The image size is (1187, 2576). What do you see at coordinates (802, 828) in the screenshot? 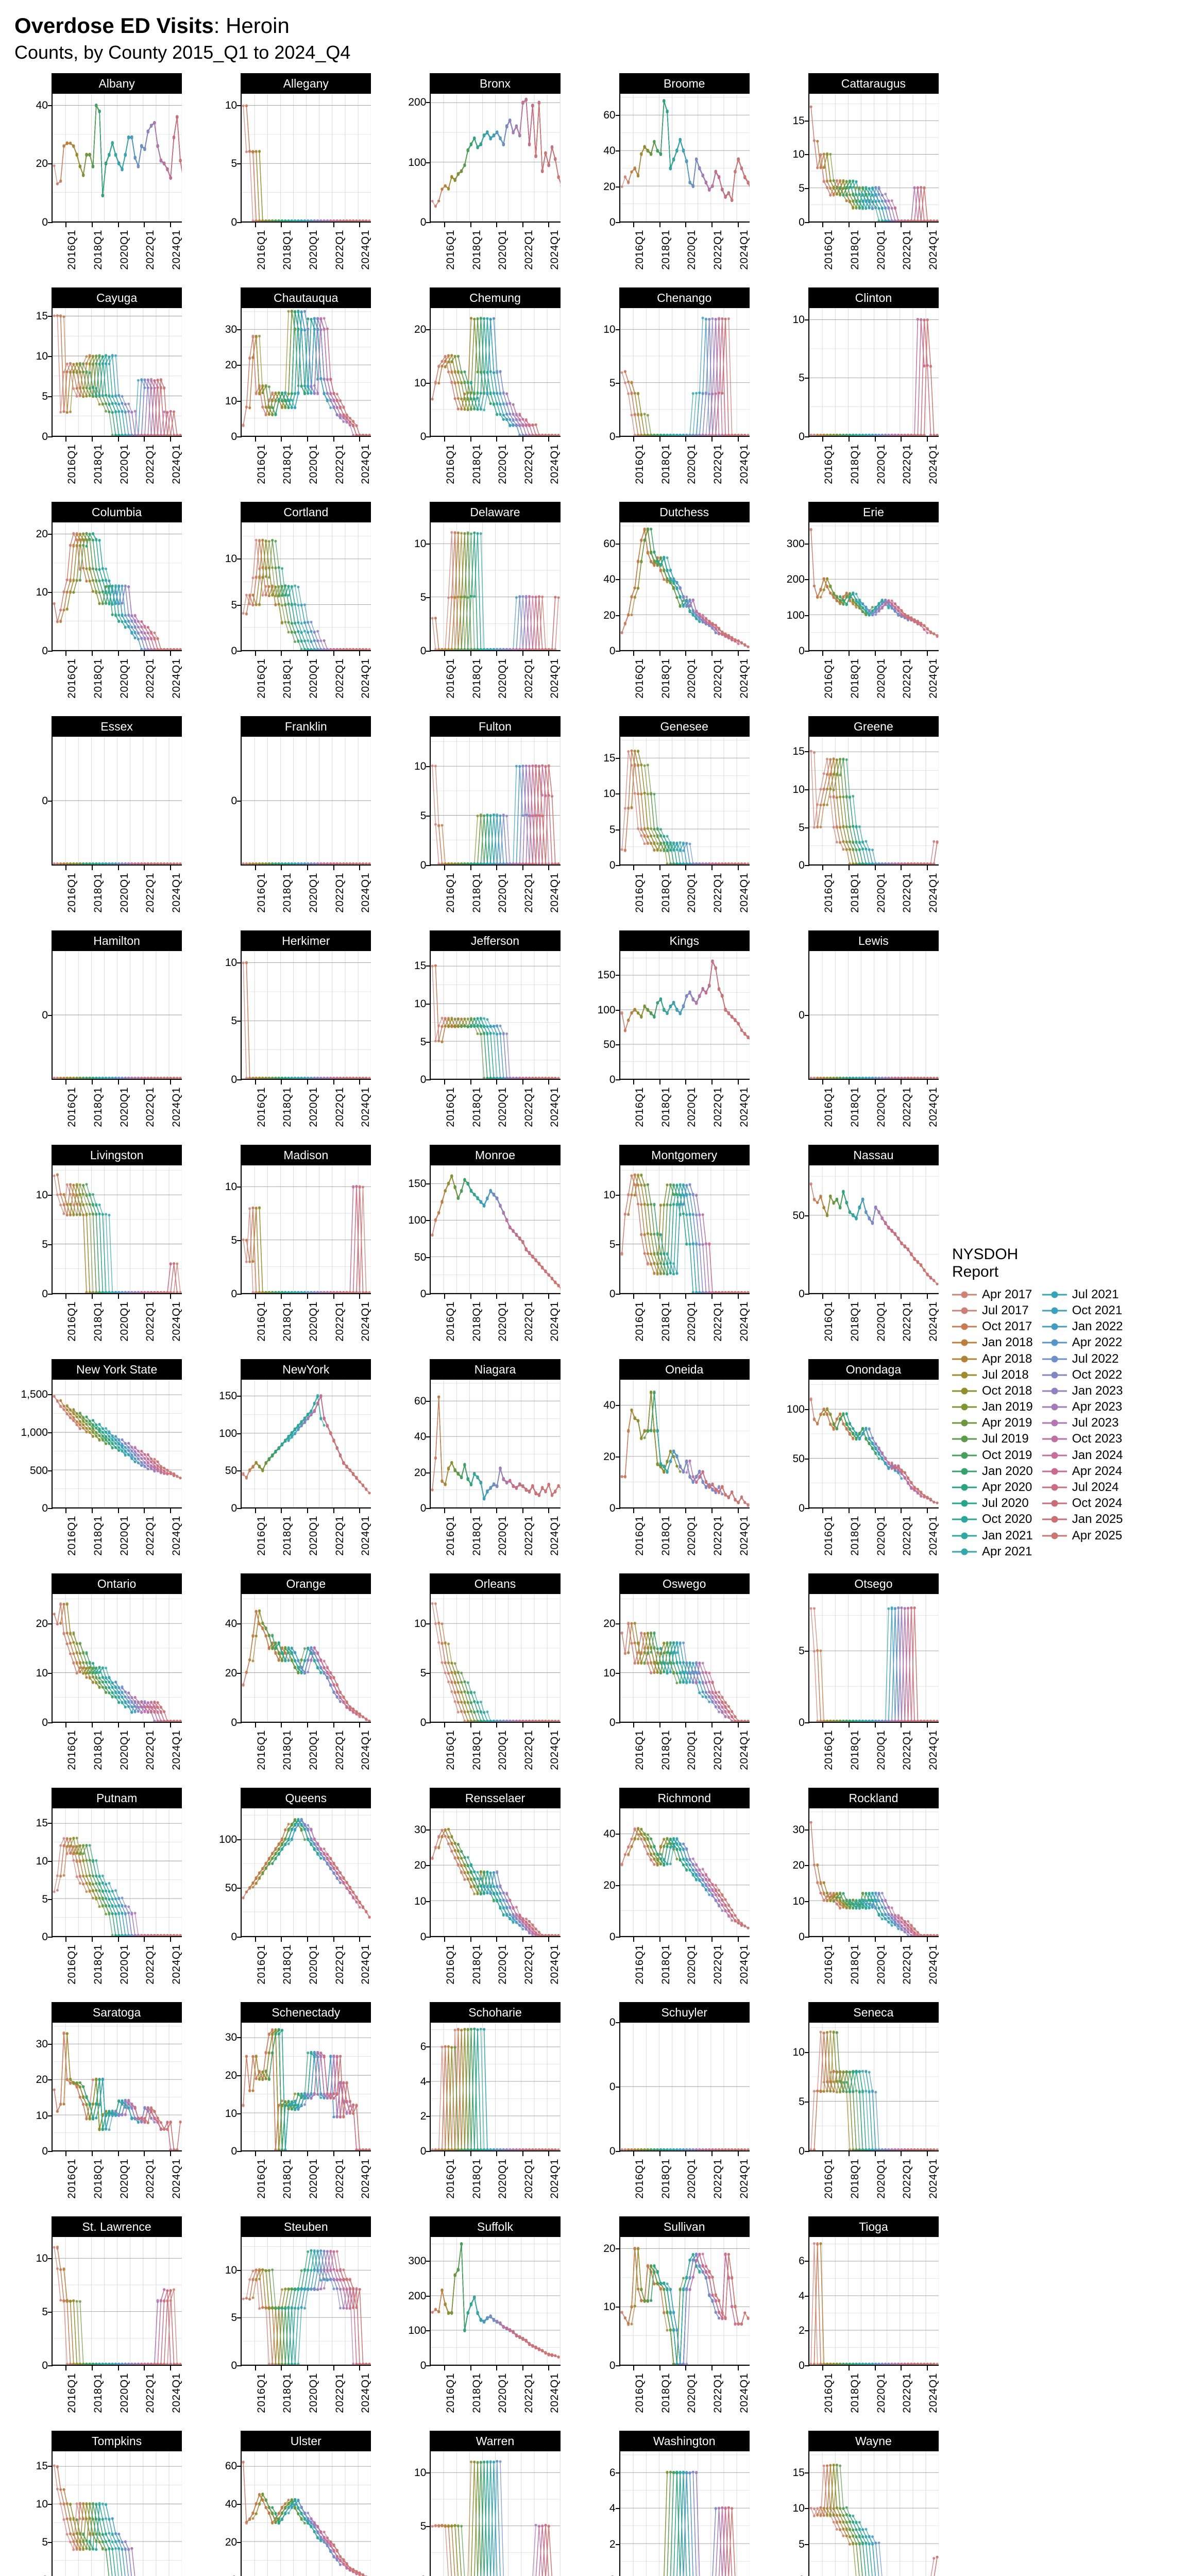
I see `y-axis-label: 5` at bounding box center [802, 828].